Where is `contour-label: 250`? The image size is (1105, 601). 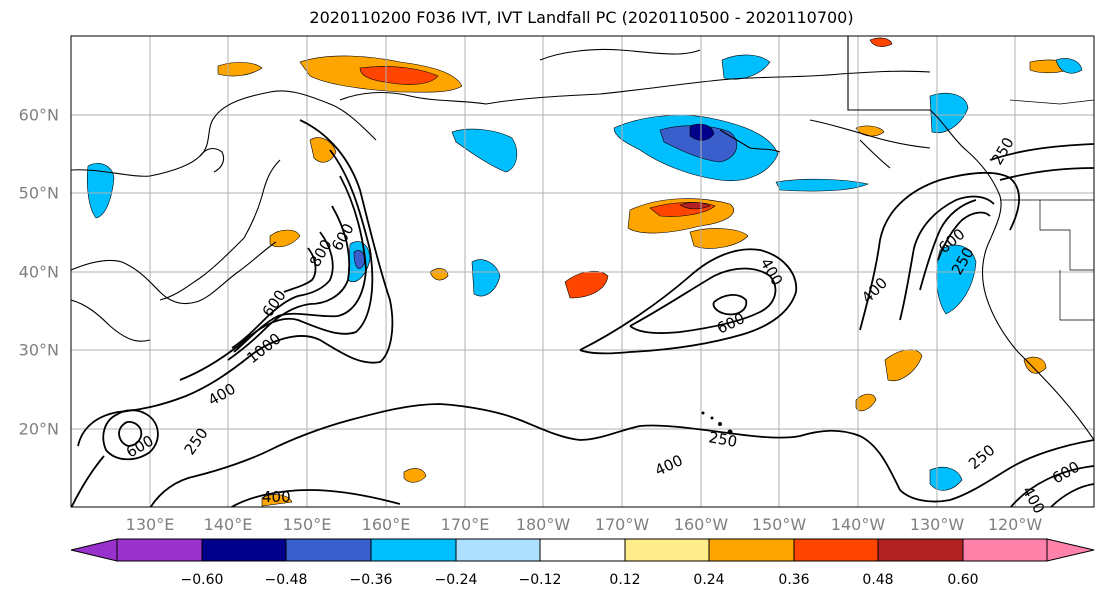
contour-label: 250 is located at coordinates (722, 439).